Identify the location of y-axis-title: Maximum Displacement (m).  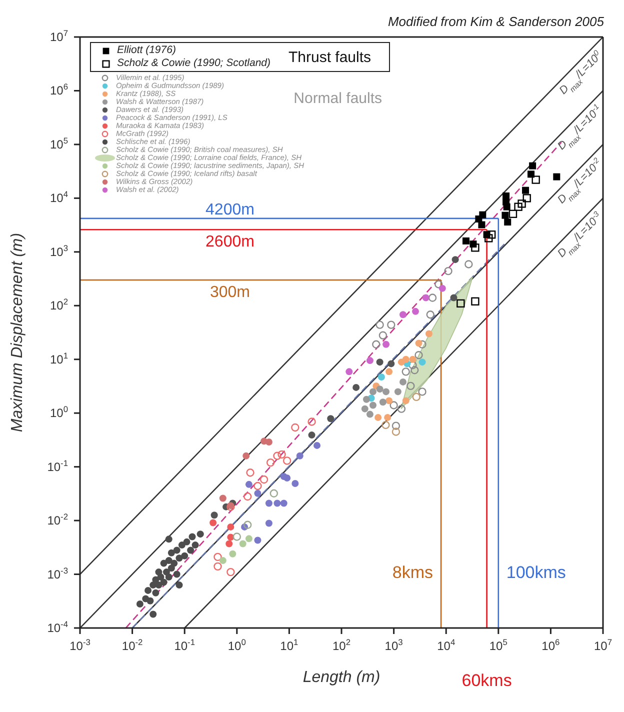
(17, 332).